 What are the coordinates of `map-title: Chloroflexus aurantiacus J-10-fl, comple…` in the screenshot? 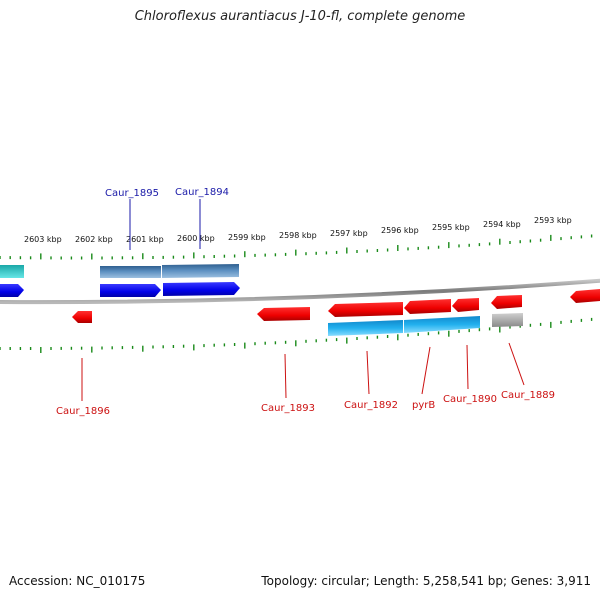 It's located at (300, 16).